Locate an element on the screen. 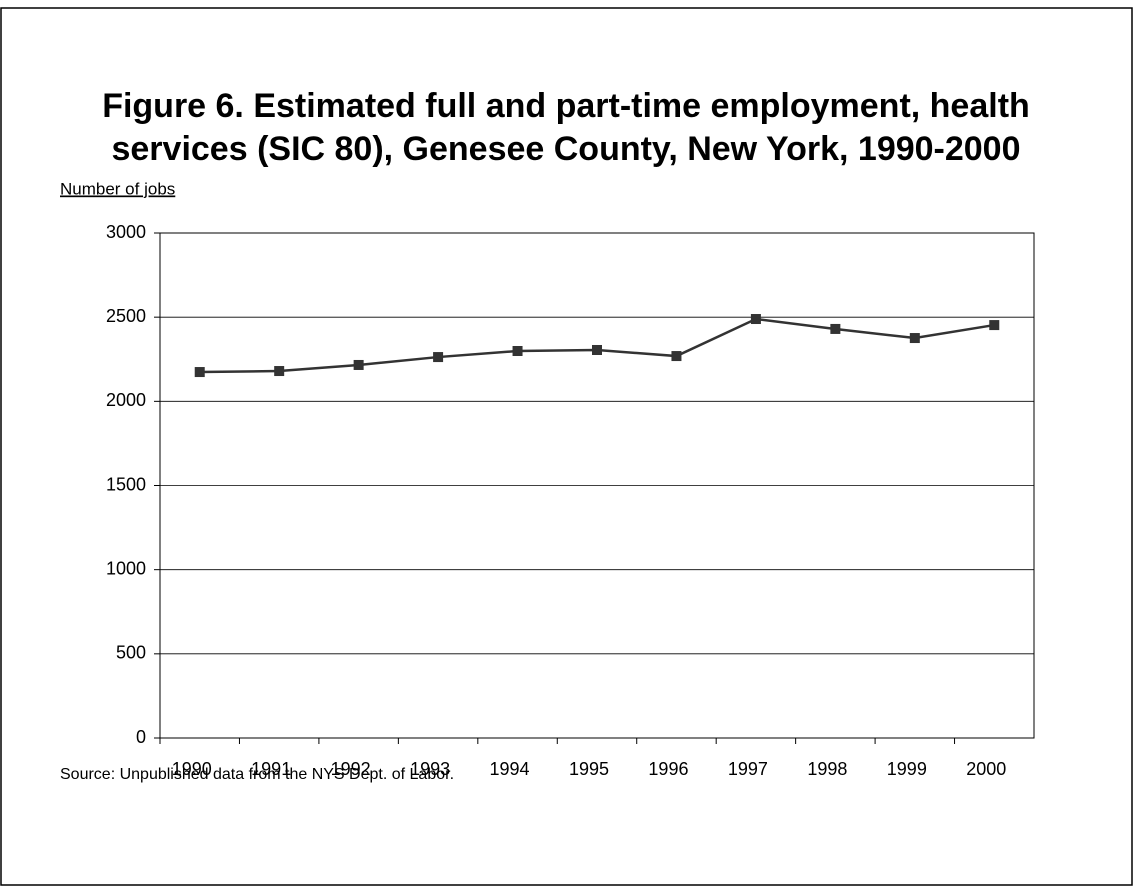  x-tick-label: 1992 is located at coordinates (351, 769).